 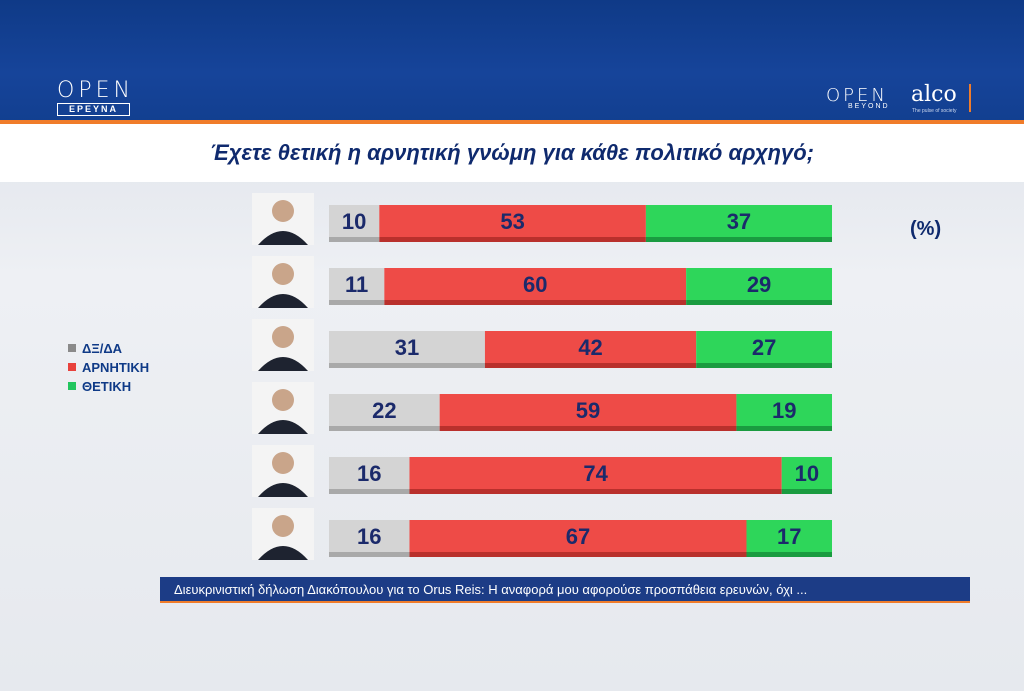 I want to click on value-label-dxda-1: 10, so click(x=354, y=221).